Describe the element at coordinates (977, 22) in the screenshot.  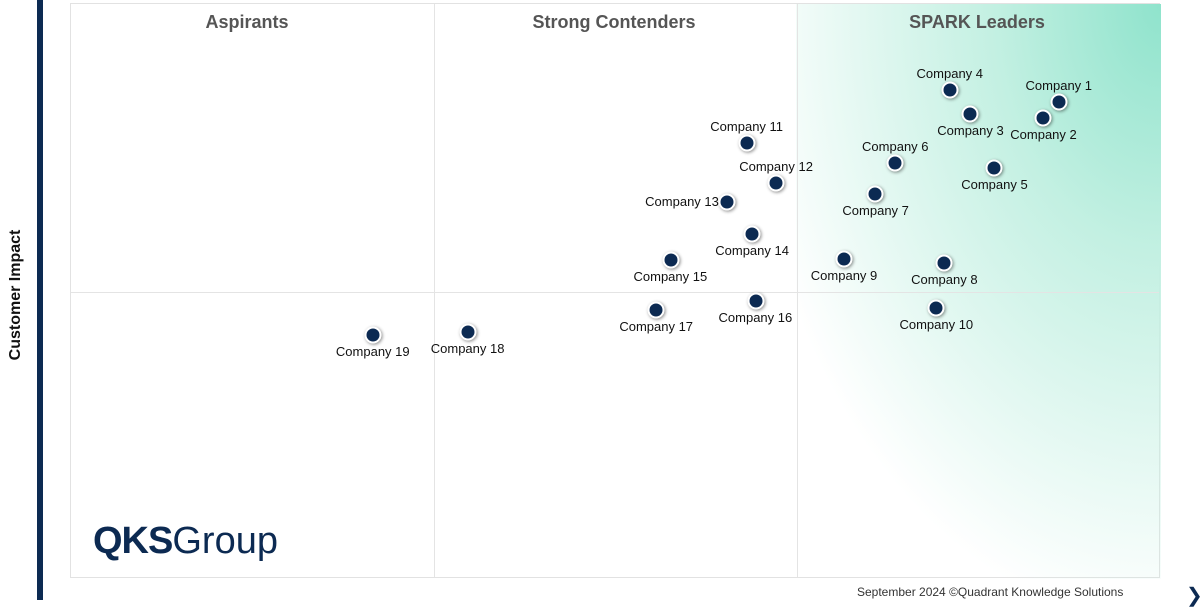
I see `quadrant-title-spark-leaders: SPARK Leaders` at that location.